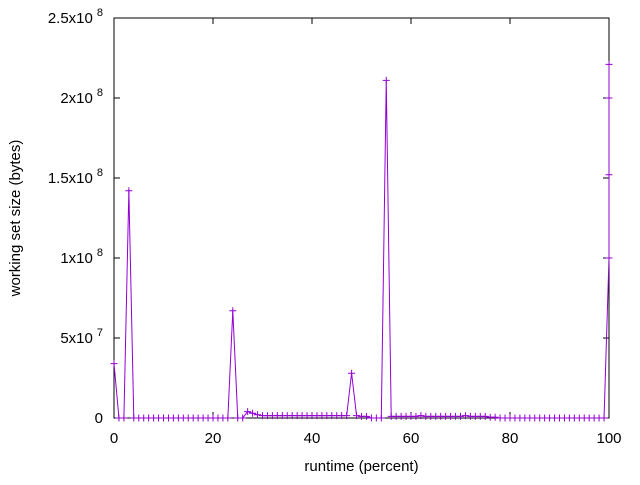 The width and height of the screenshot is (640, 485). I want to click on y-tick-mantissa: 2x10, so click(76, 98).